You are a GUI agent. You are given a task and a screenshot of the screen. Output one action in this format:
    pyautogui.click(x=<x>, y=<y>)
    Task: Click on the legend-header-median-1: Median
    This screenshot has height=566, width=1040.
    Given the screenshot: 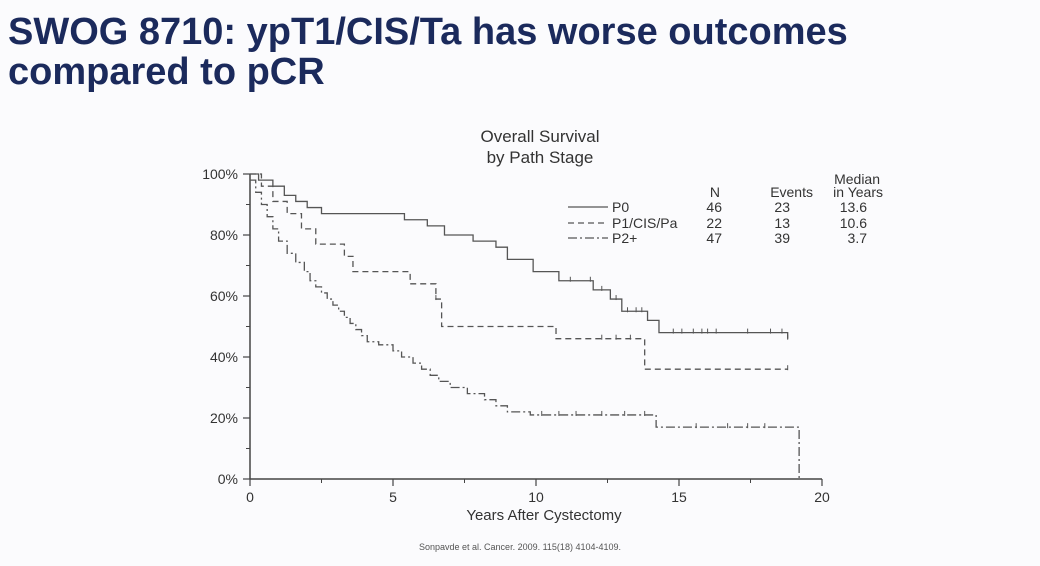 What is the action you would take?
    pyautogui.click(x=857, y=179)
    